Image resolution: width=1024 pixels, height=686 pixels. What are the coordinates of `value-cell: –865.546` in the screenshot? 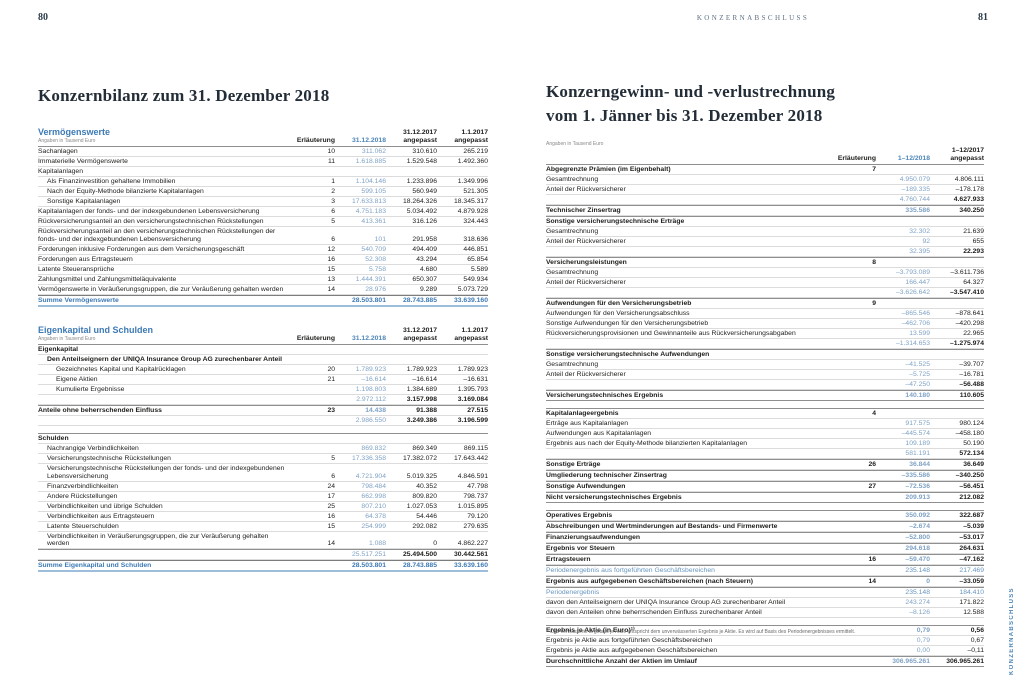 It's located at (915, 313).